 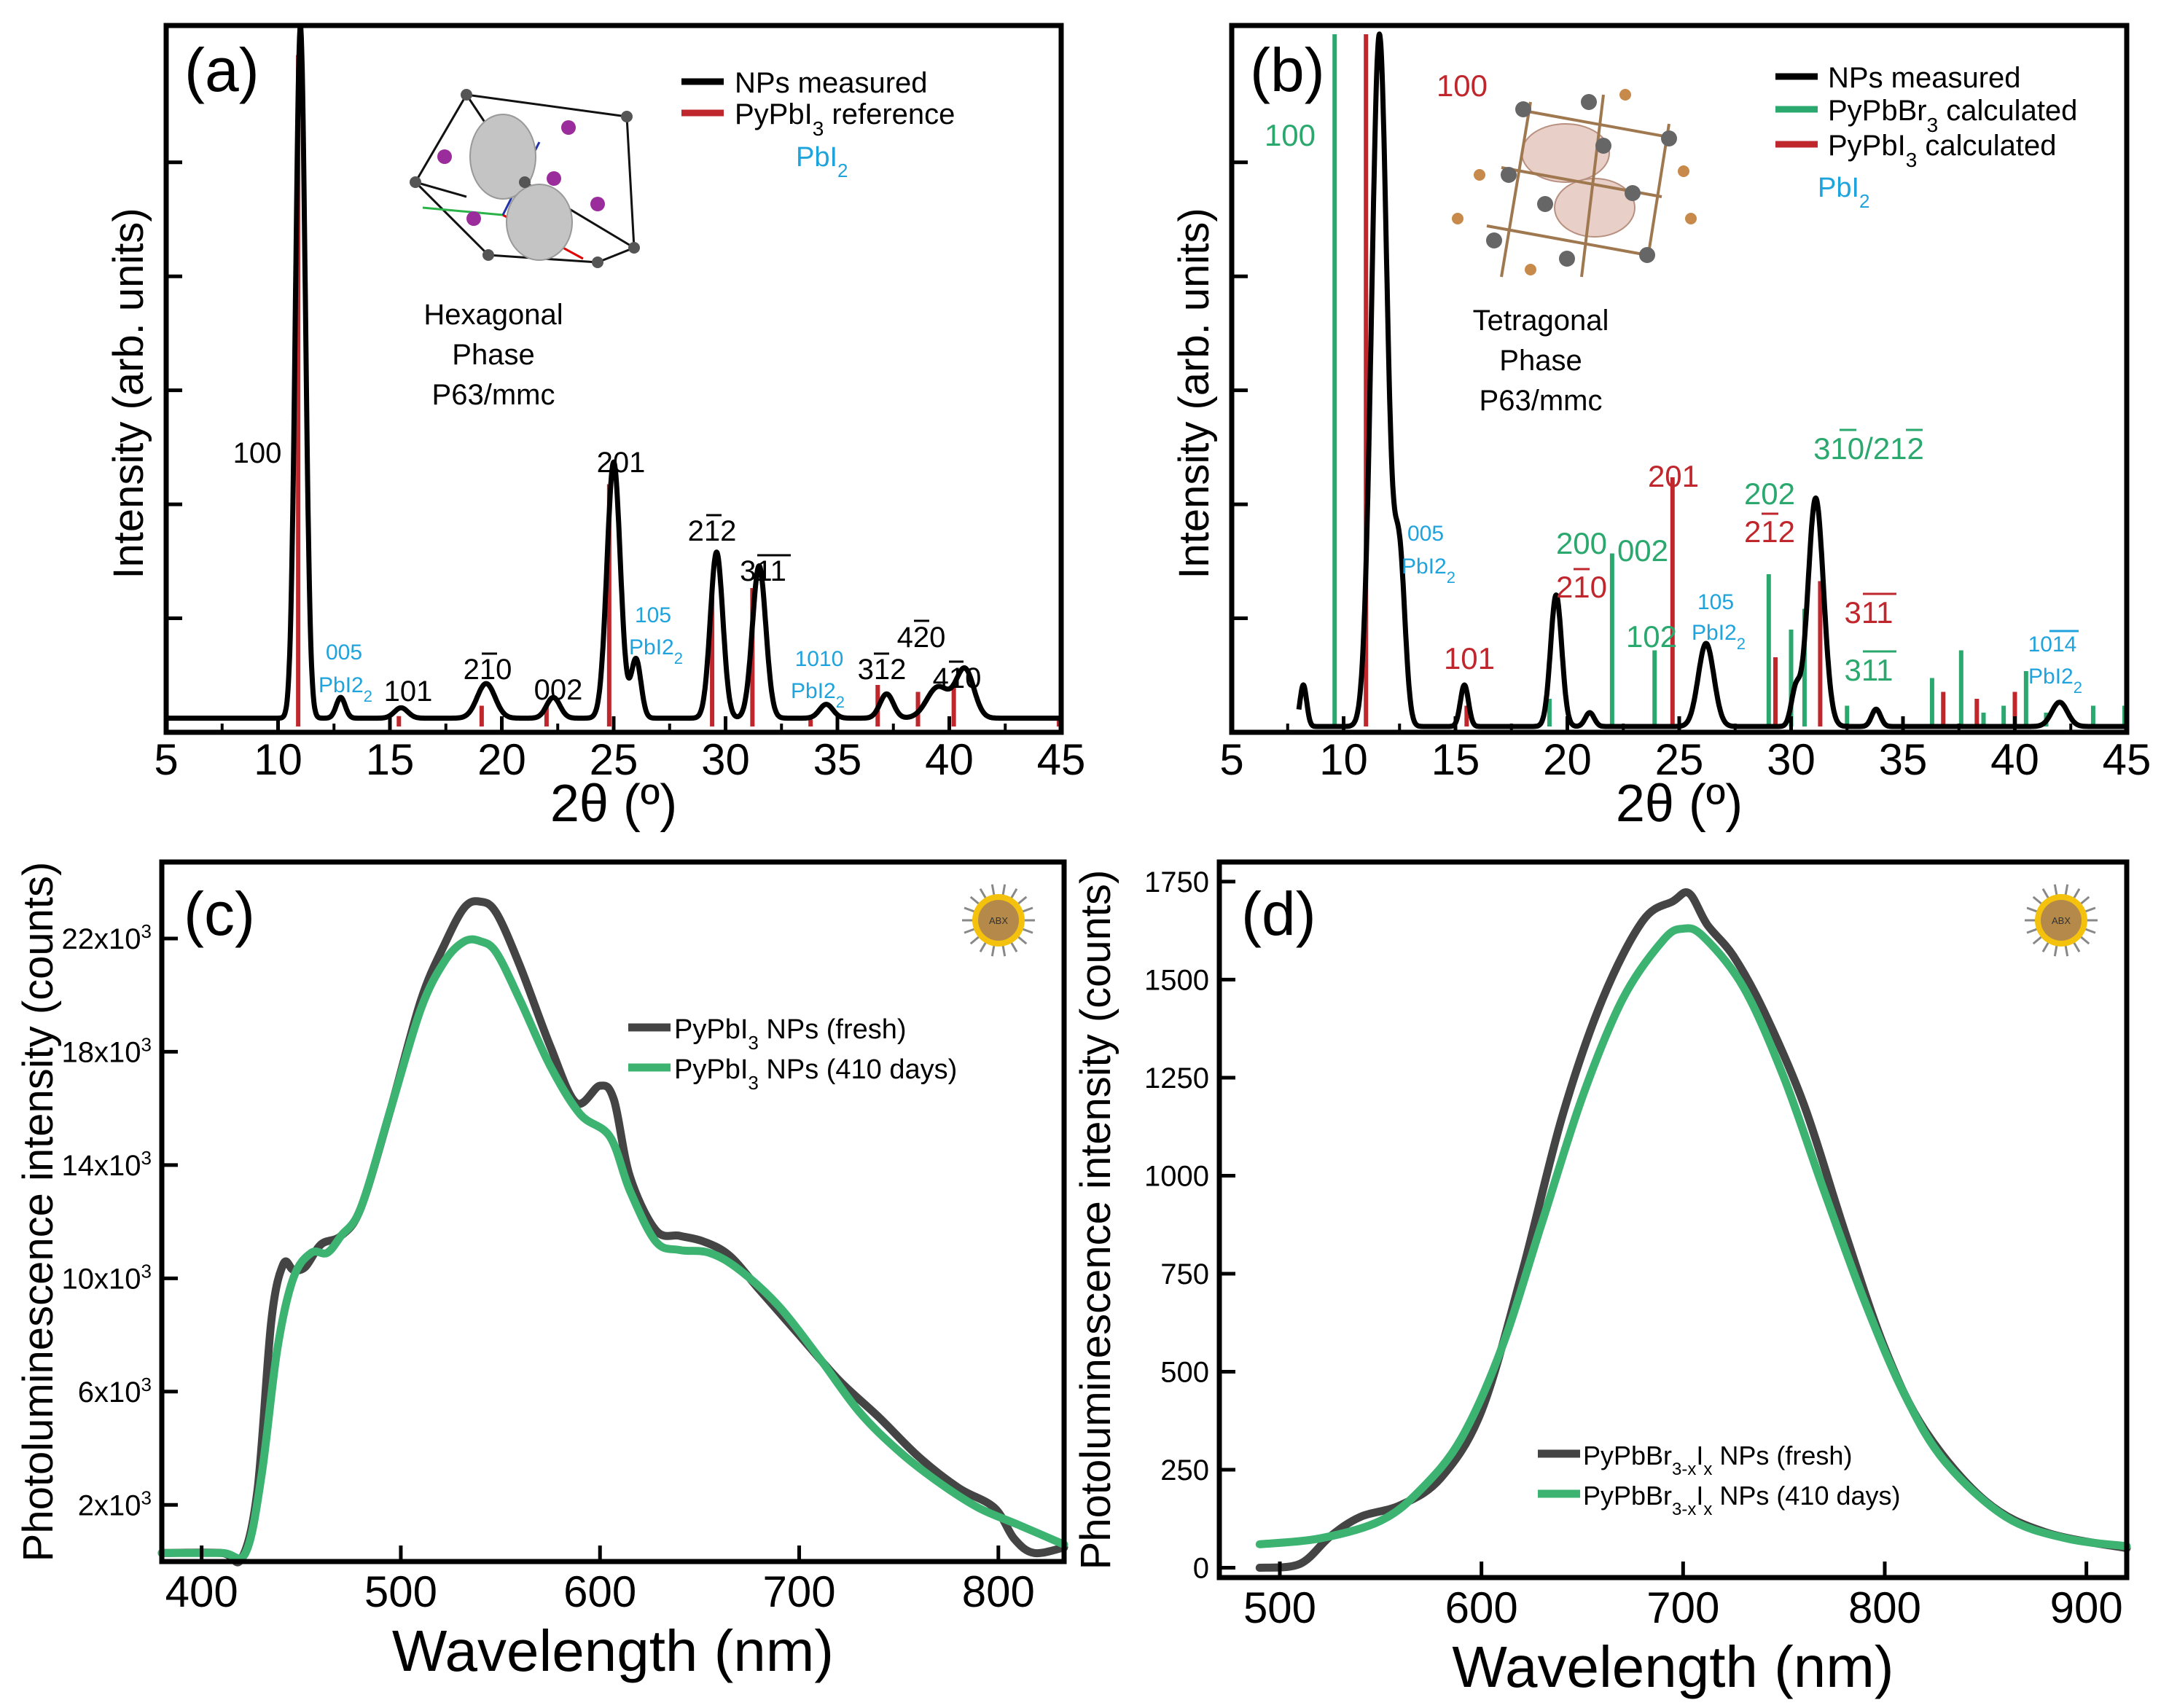 I want to click on x-tick-label: 700, so click(x=1683, y=1607).